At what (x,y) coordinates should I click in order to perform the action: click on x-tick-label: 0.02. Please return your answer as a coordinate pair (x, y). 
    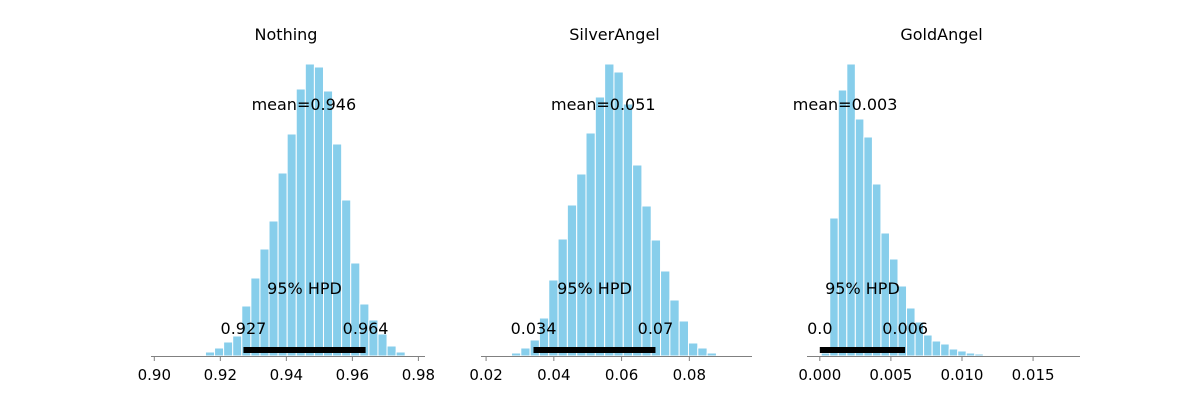
    Looking at the image, I should click on (485, 375).